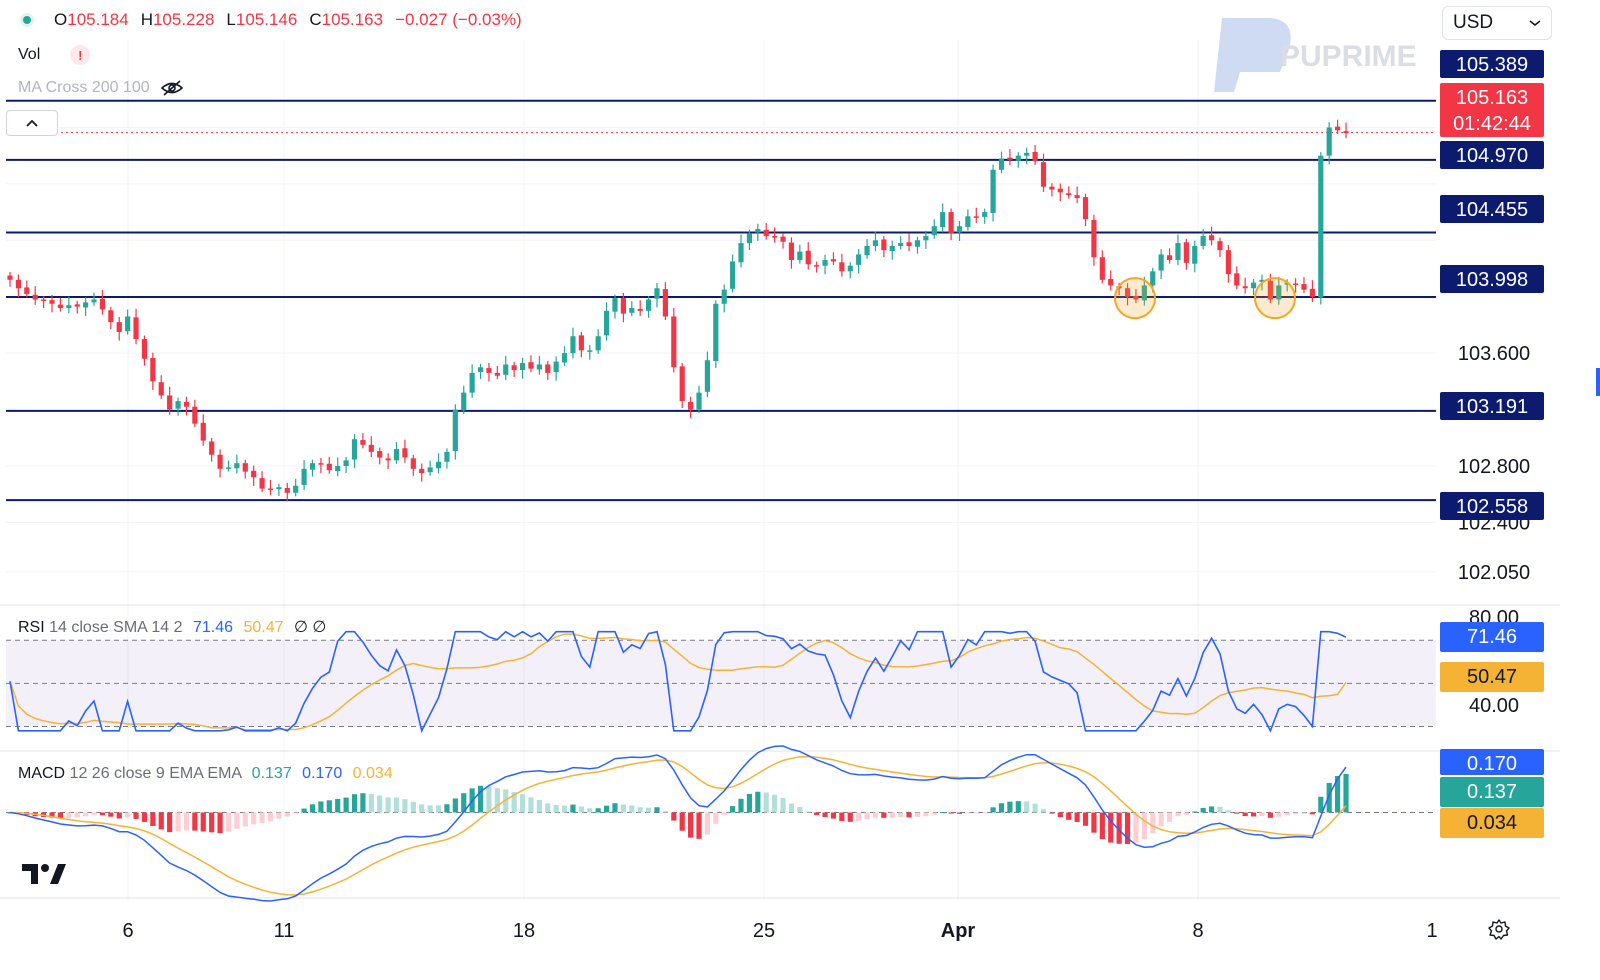 This screenshot has height=980, width=1600. What do you see at coordinates (1492, 98) in the screenshot?
I see `current-price-tag-text: 105.163` at bounding box center [1492, 98].